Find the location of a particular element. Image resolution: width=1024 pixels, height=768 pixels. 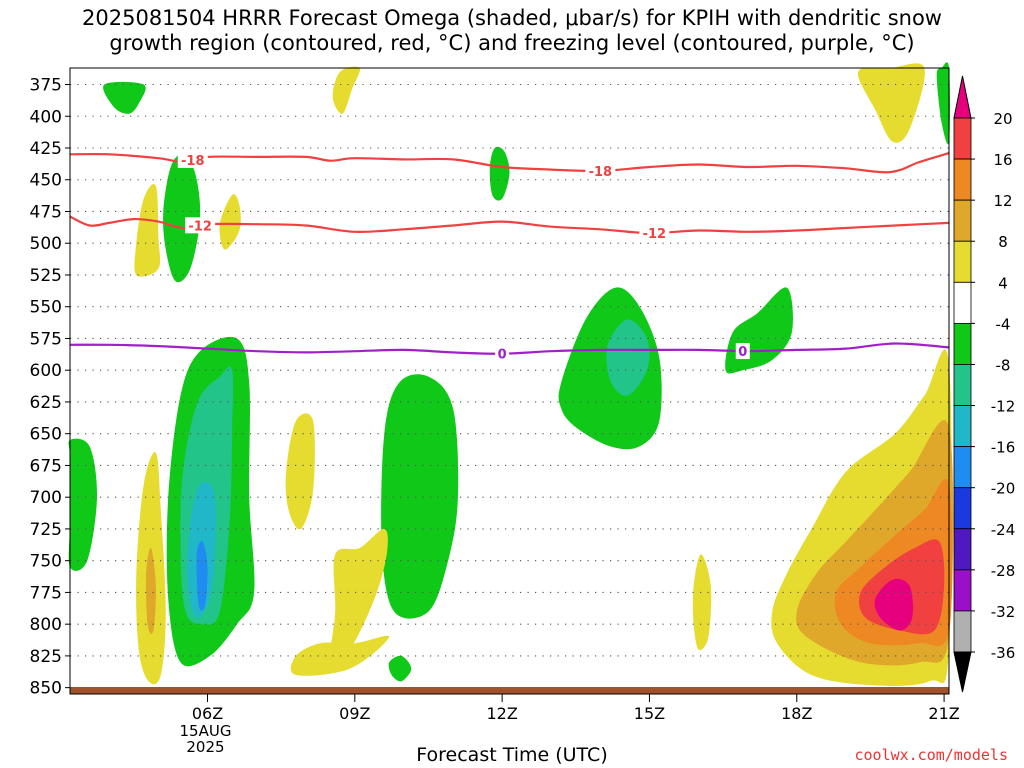

colorbar-label: 12 is located at coordinates (1002, 201).